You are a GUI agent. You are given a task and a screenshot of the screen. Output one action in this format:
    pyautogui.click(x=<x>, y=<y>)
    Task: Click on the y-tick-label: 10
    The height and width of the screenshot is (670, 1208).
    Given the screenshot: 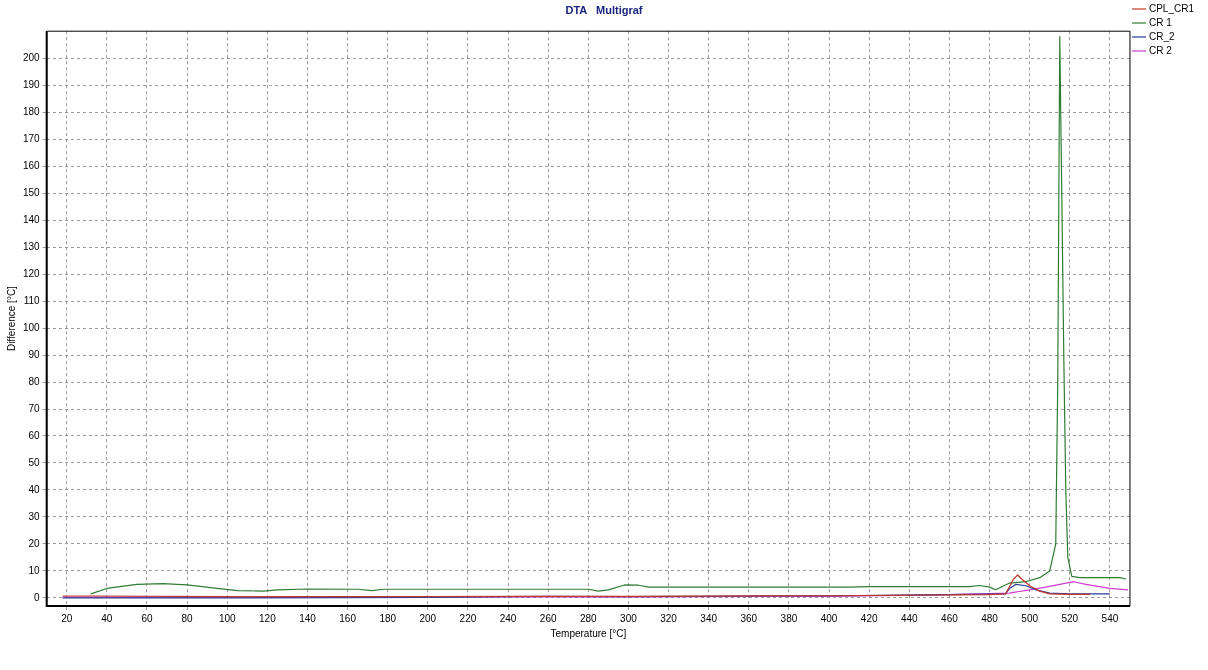 What is the action you would take?
    pyautogui.click(x=34, y=570)
    